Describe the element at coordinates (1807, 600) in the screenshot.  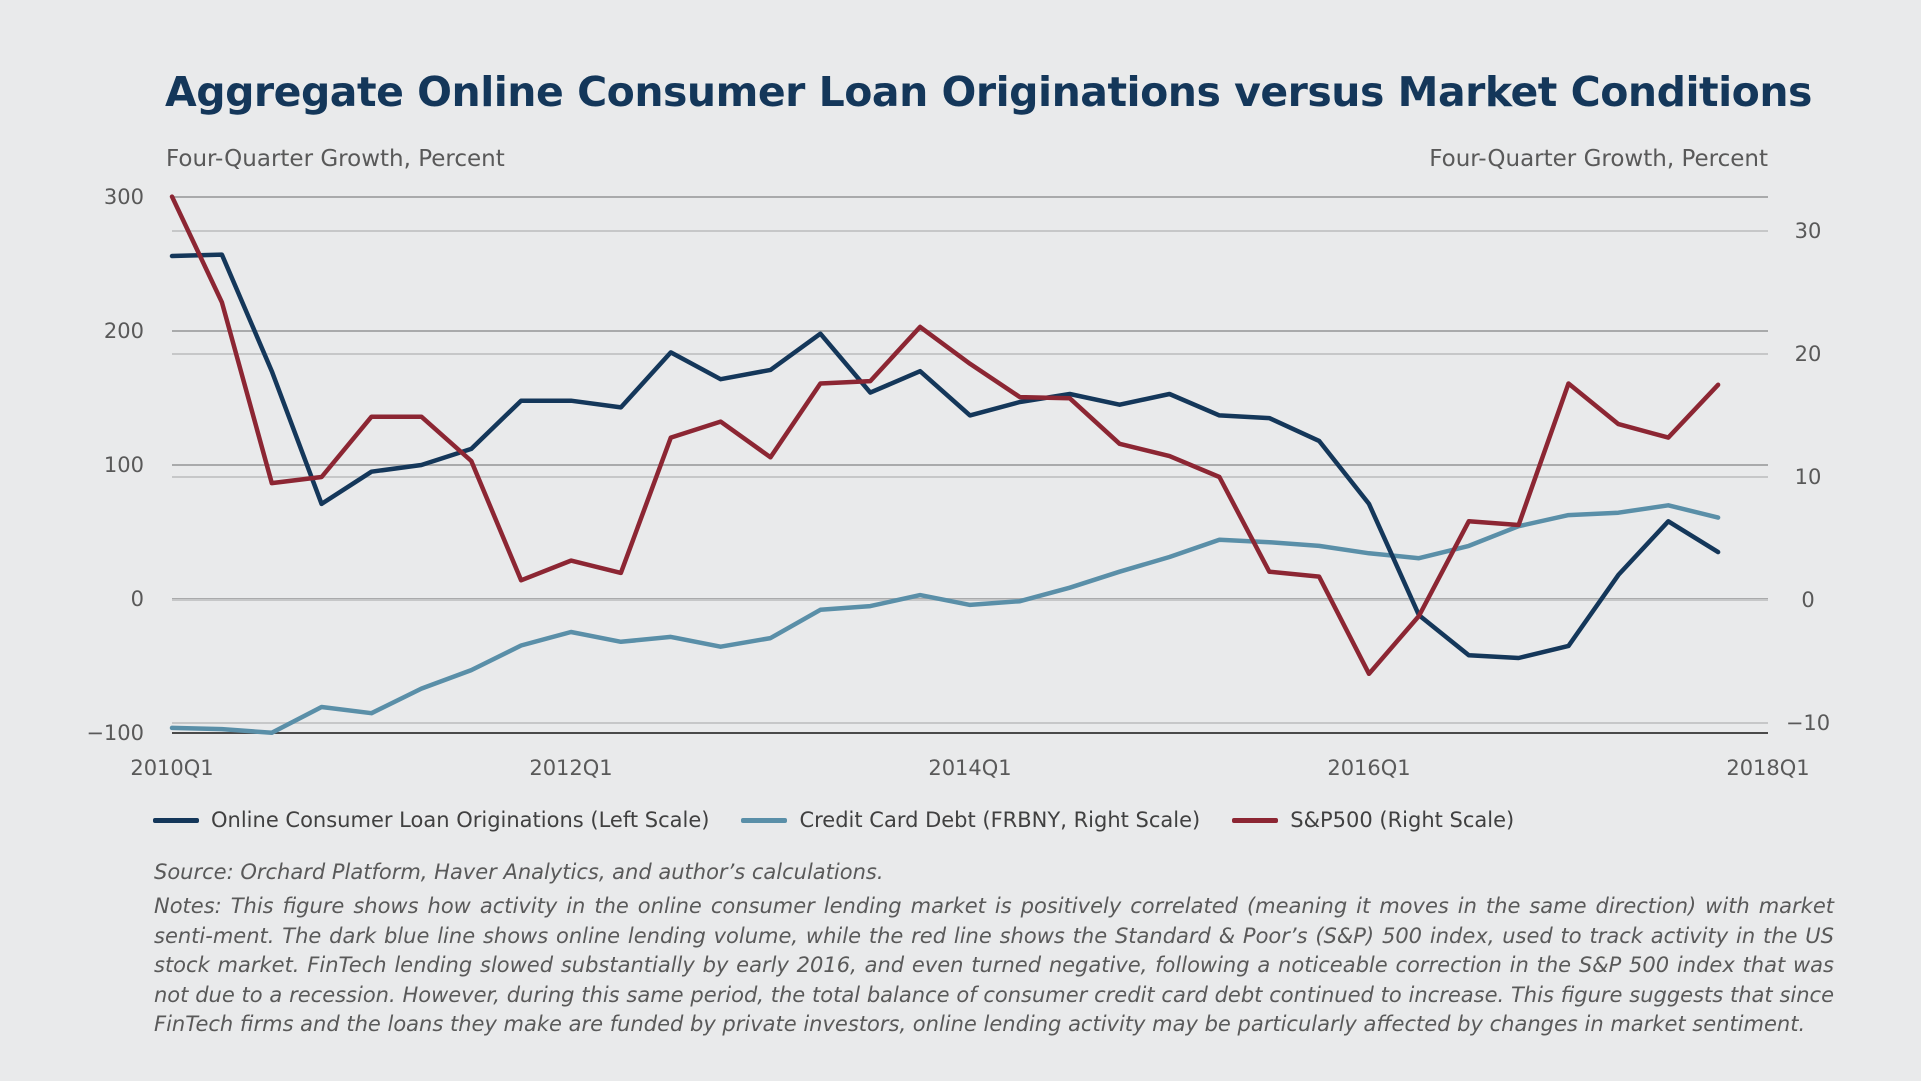
I see `y-right-tick-label: 0` at that location.